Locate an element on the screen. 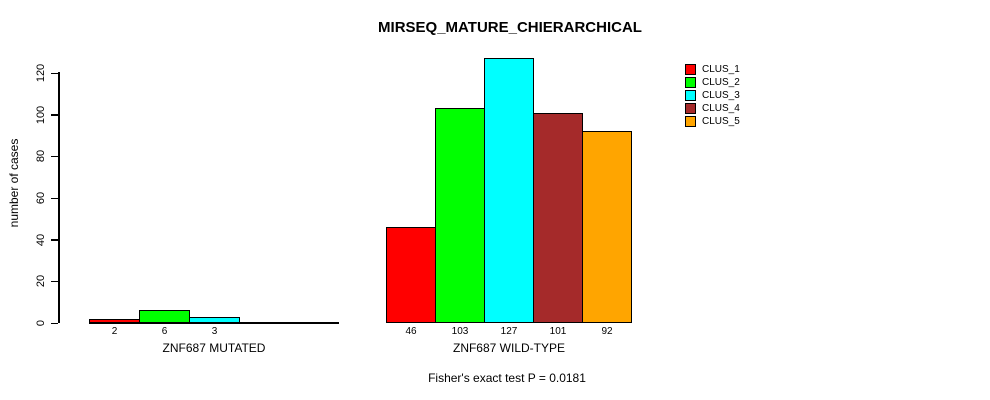  legend-label: CLUS_2 is located at coordinates (721, 82).